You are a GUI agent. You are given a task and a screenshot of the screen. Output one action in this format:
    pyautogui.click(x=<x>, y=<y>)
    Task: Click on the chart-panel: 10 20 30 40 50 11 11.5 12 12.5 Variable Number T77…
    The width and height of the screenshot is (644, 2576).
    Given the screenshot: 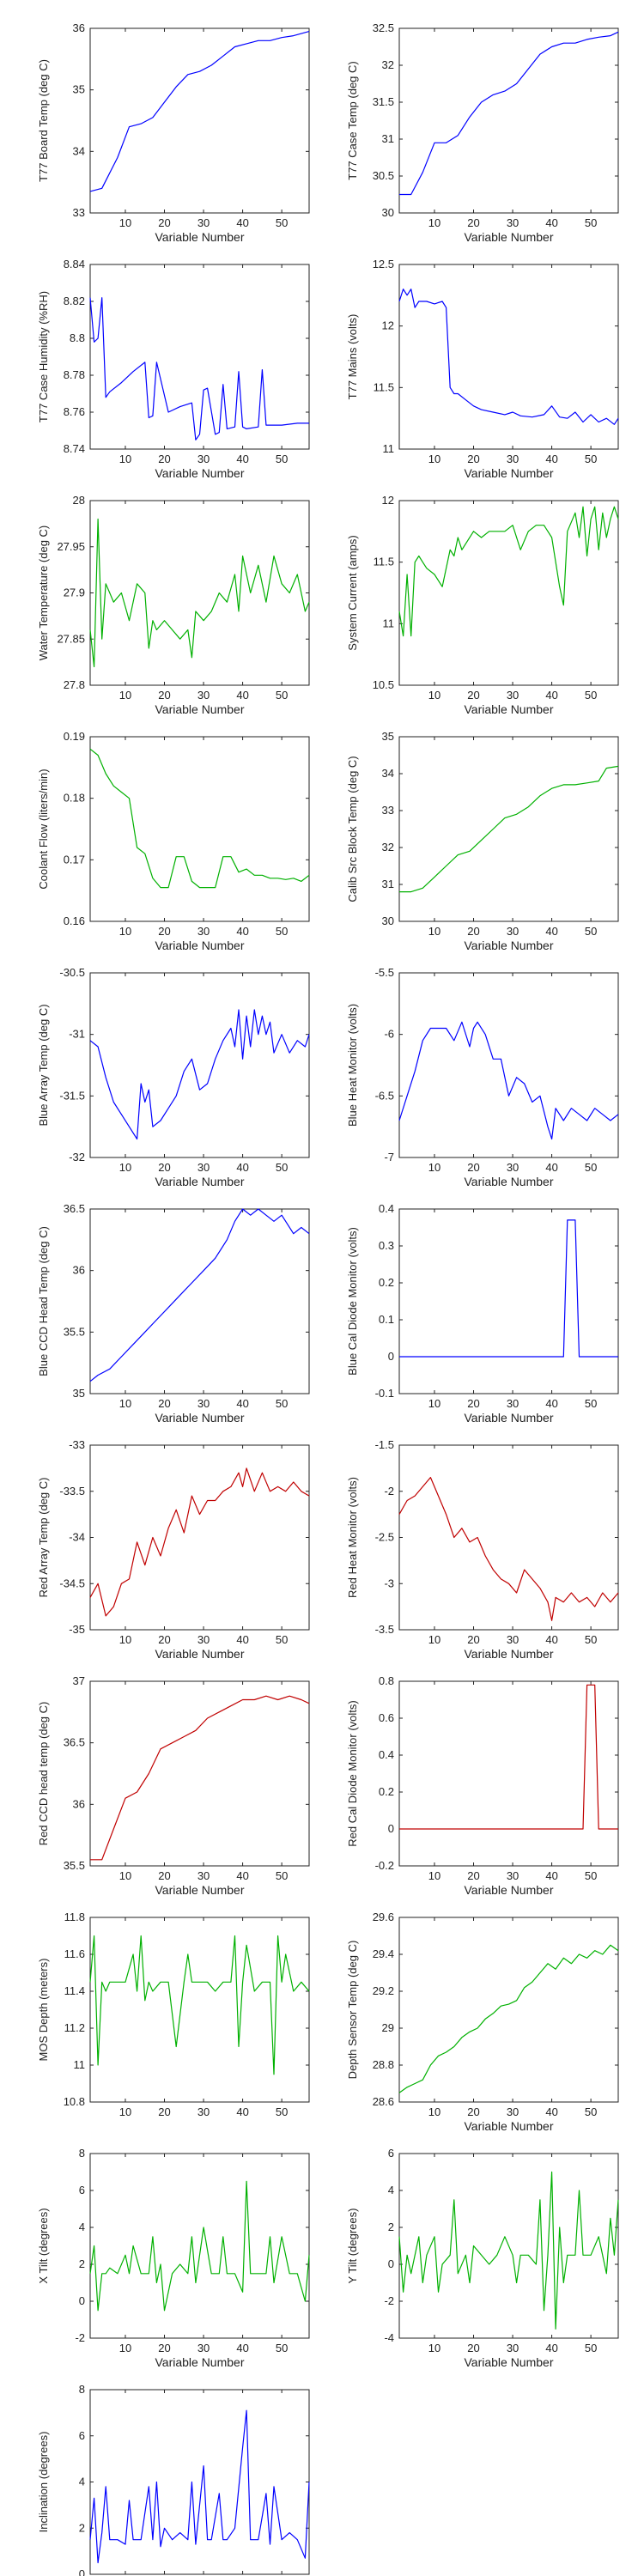 What is the action you would take?
    pyautogui.click(x=483, y=369)
    